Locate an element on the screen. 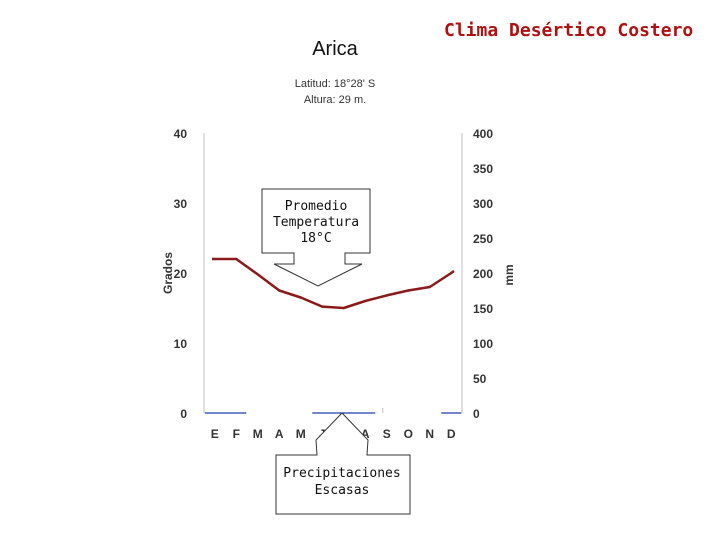 This screenshot has width=720, height=540. temperature-callout-text: 18°C is located at coordinates (315, 238).